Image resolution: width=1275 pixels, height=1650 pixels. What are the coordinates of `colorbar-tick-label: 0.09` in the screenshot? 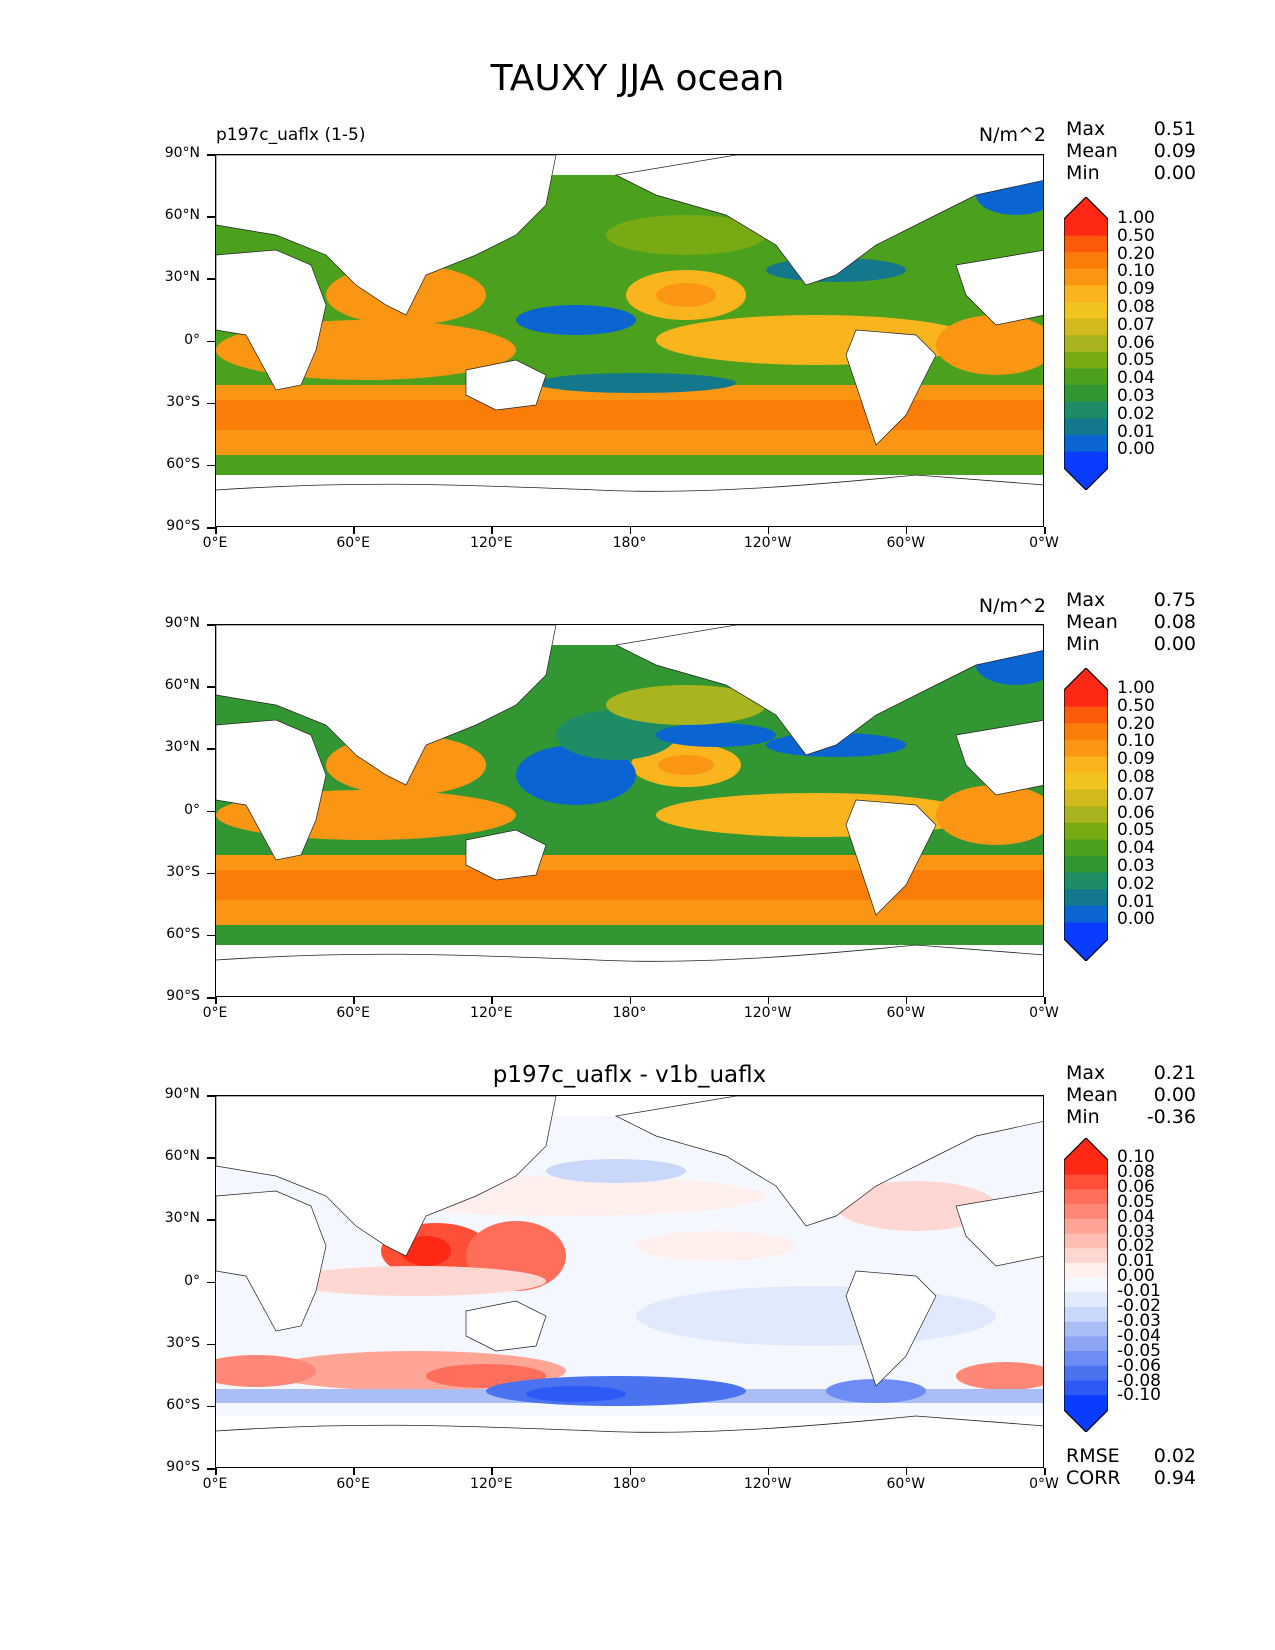 It's located at (1136, 759).